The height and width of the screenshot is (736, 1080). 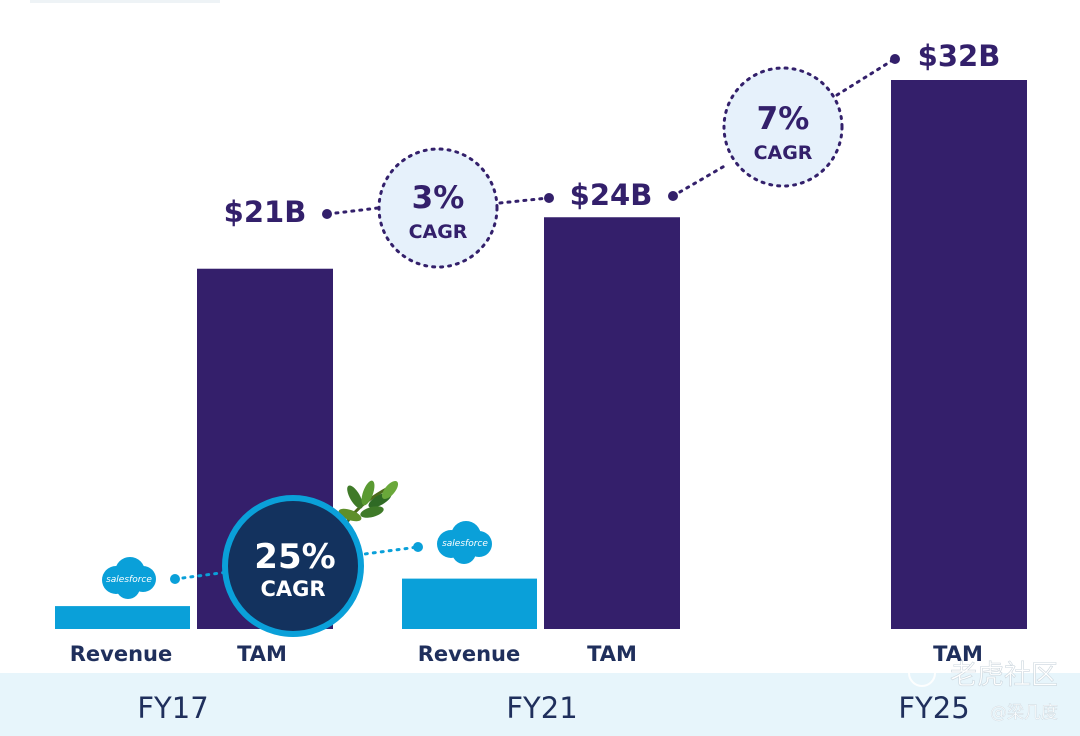 What do you see at coordinates (294, 557) in the screenshot?
I see `cagr-bubble-value: 25%` at bounding box center [294, 557].